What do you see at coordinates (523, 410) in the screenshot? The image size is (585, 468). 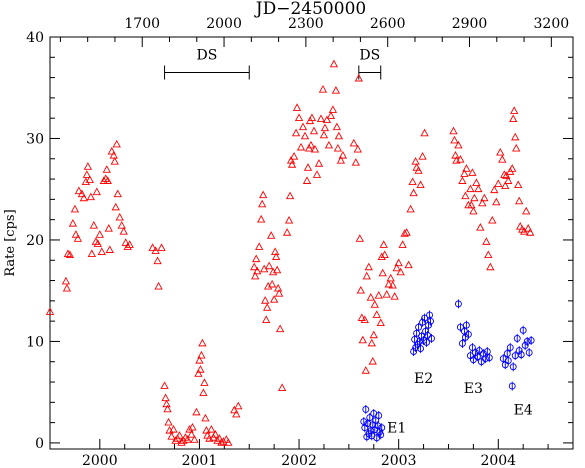 I see `group-label: E4` at bounding box center [523, 410].